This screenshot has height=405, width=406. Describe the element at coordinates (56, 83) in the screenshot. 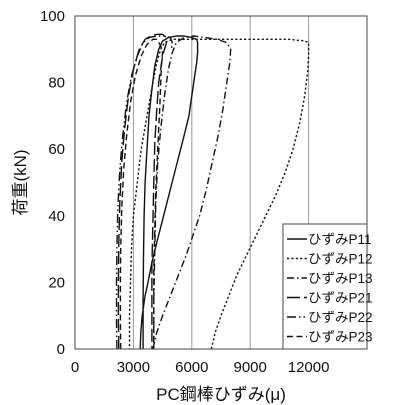

I see `y-tick-label: 80` at that location.